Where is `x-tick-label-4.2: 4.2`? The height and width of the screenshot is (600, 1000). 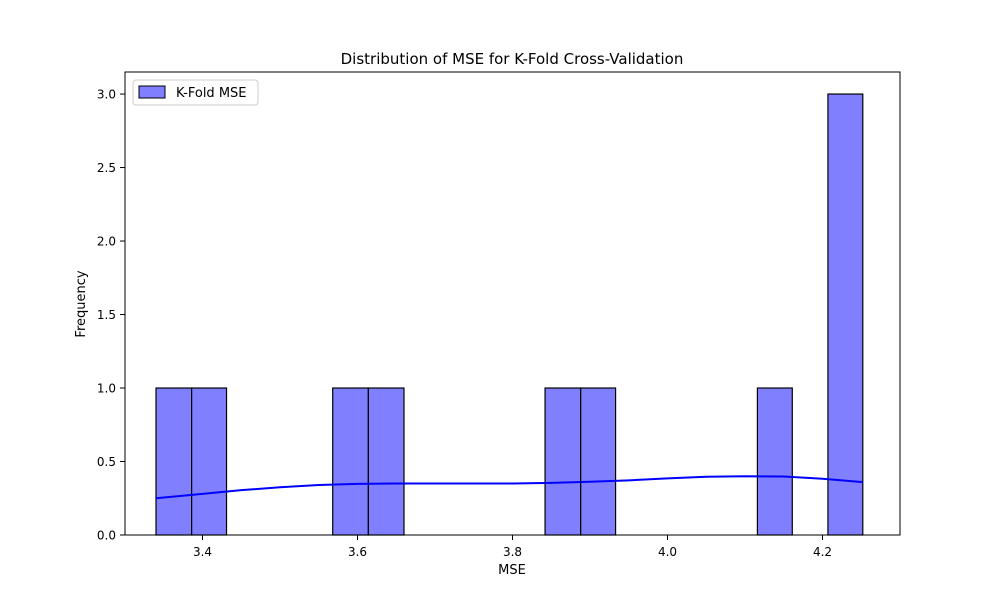 x-tick-label-4.2: 4.2 is located at coordinates (822, 552).